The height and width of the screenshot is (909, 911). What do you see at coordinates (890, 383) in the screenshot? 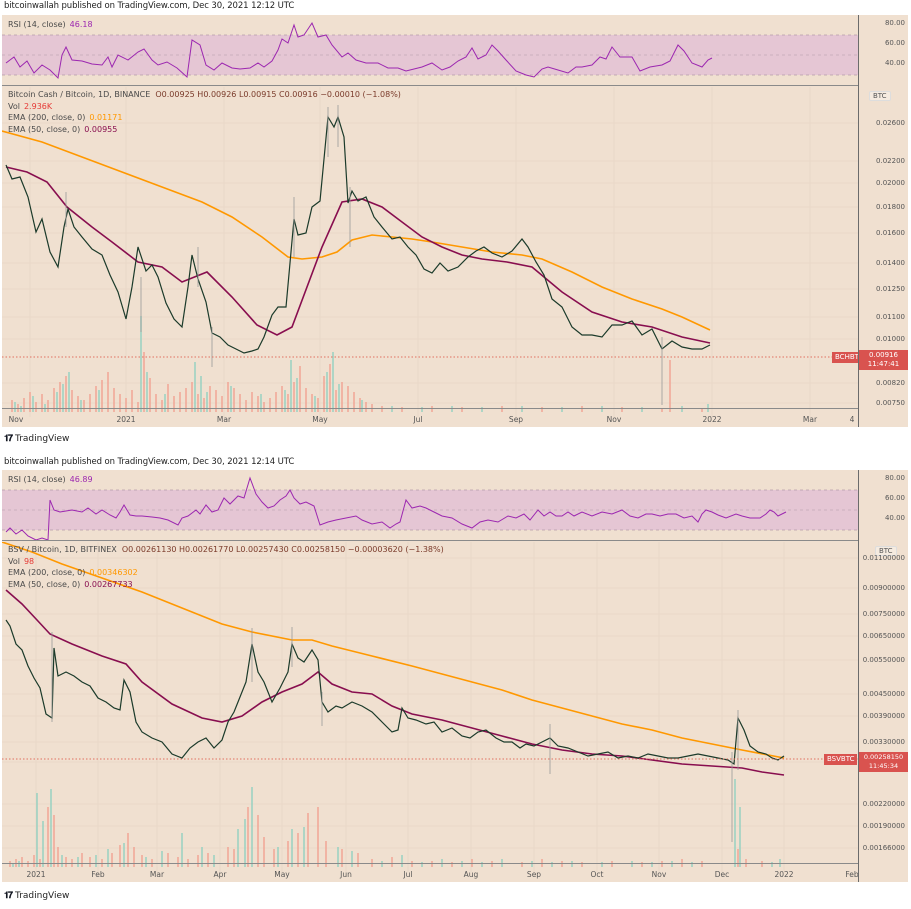
I see `price-tick: 0.00820` at bounding box center [890, 383].